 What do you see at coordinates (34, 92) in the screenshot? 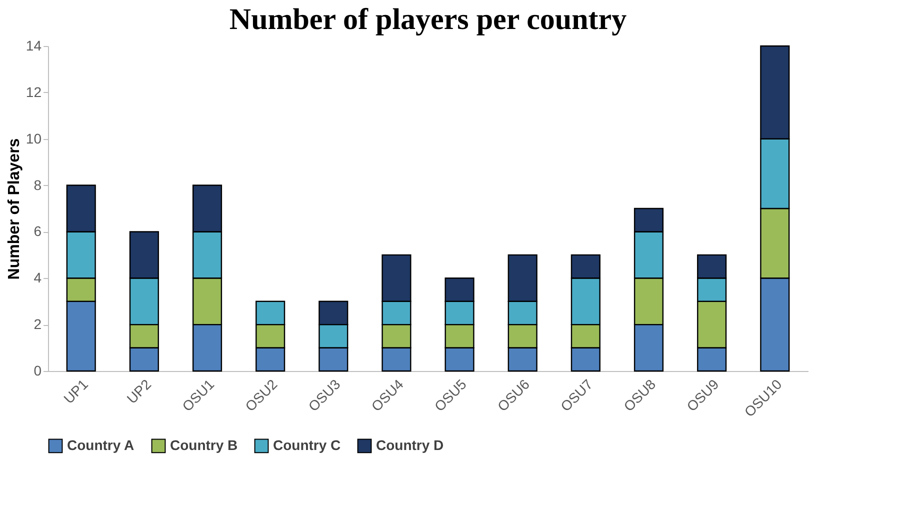
I see `y-tick-label: 12` at bounding box center [34, 92].